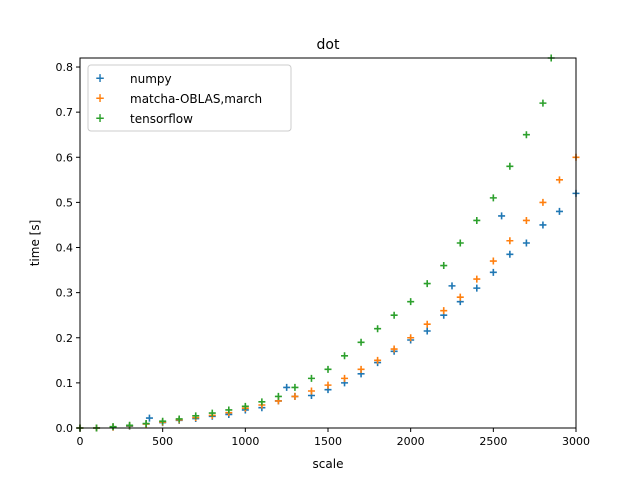 The height and width of the screenshot is (484, 640). I want to click on y-tick-label: 0.7, so click(65, 112).